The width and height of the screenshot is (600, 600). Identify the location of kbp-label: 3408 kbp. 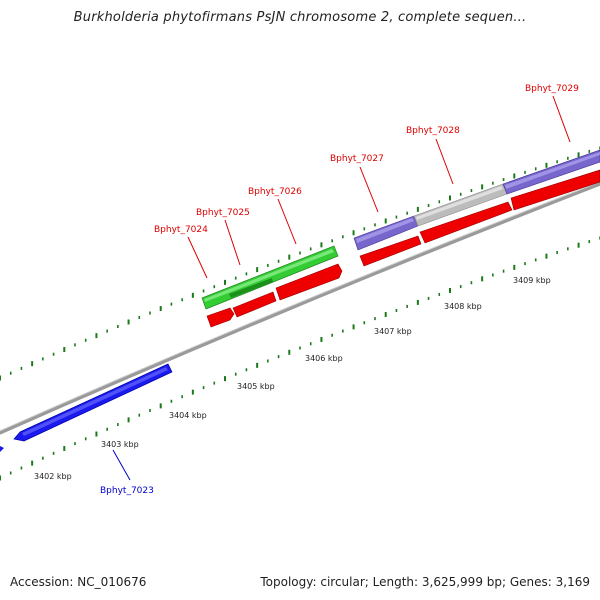
(463, 306).